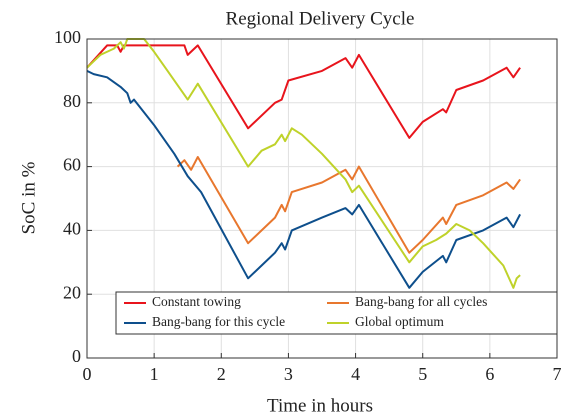 The width and height of the screenshot is (570, 419). What do you see at coordinates (72, 101) in the screenshot?
I see `y-tick-label: 80` at bounding box center [72, 101].